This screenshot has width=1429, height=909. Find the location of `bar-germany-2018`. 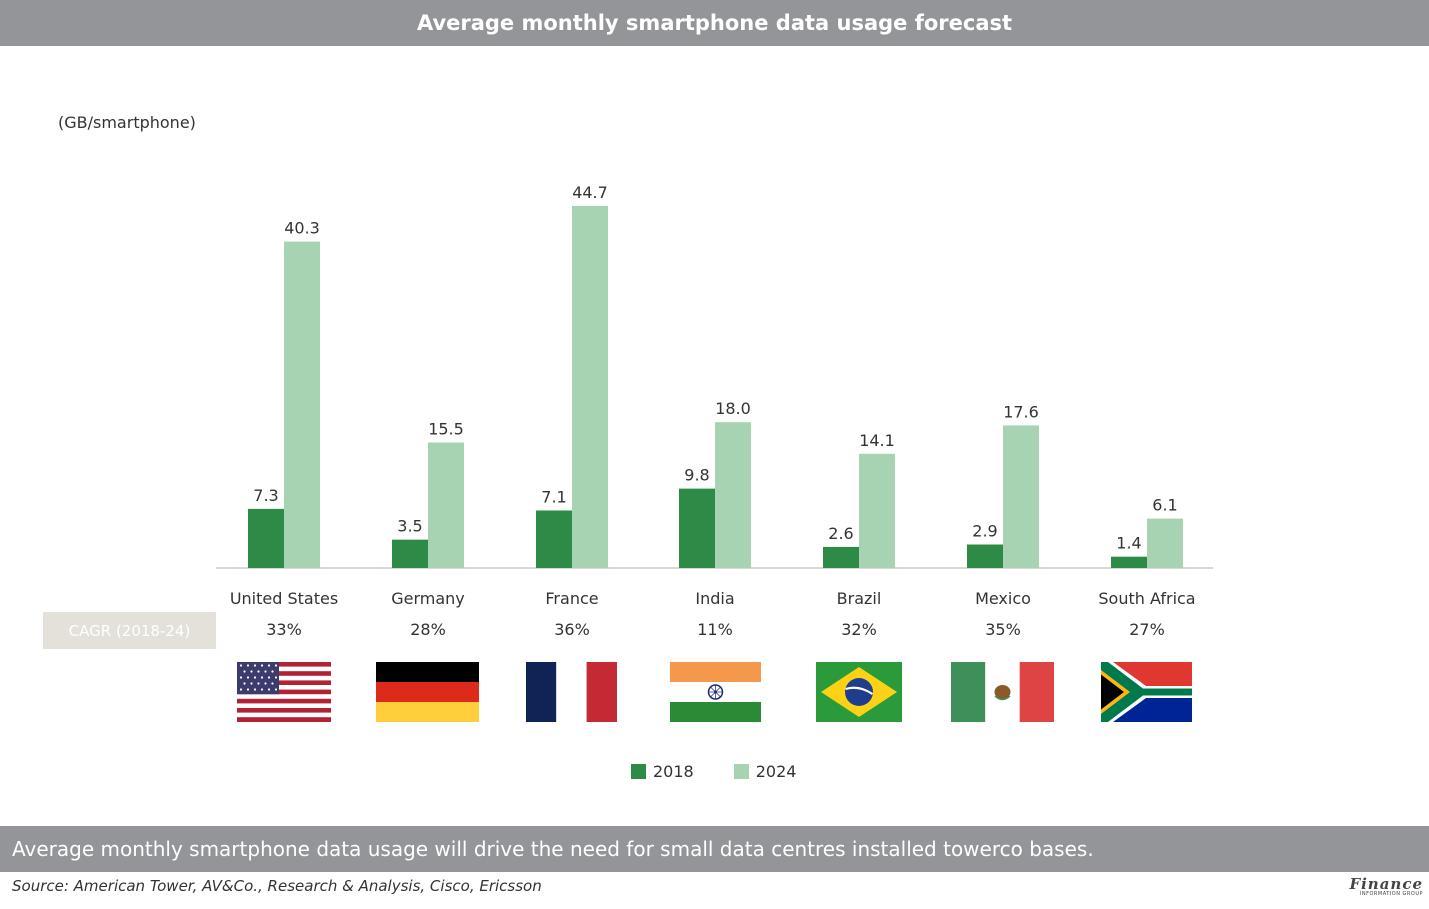

bar-germany-2018 is located at coordinates (410, 553).